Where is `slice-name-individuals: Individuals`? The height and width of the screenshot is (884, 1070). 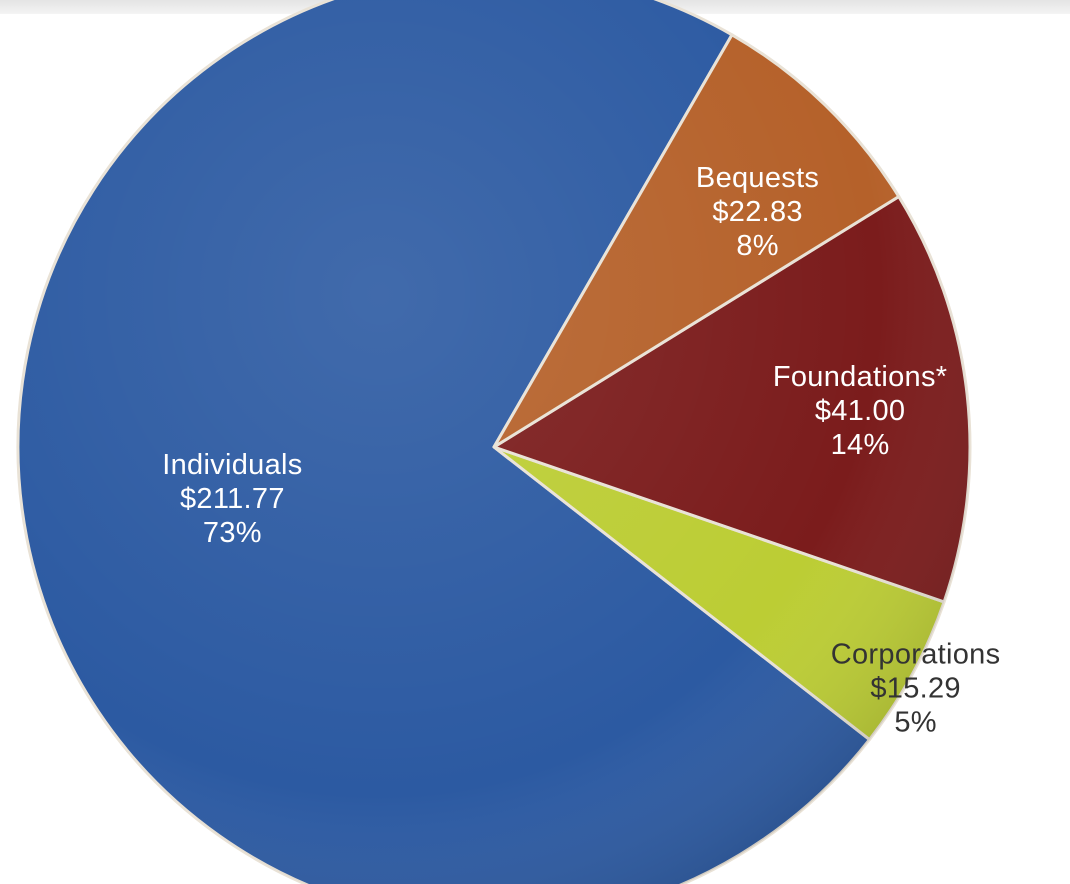 slice-name-individuals: Individuals is located at coordinates (232, 465).